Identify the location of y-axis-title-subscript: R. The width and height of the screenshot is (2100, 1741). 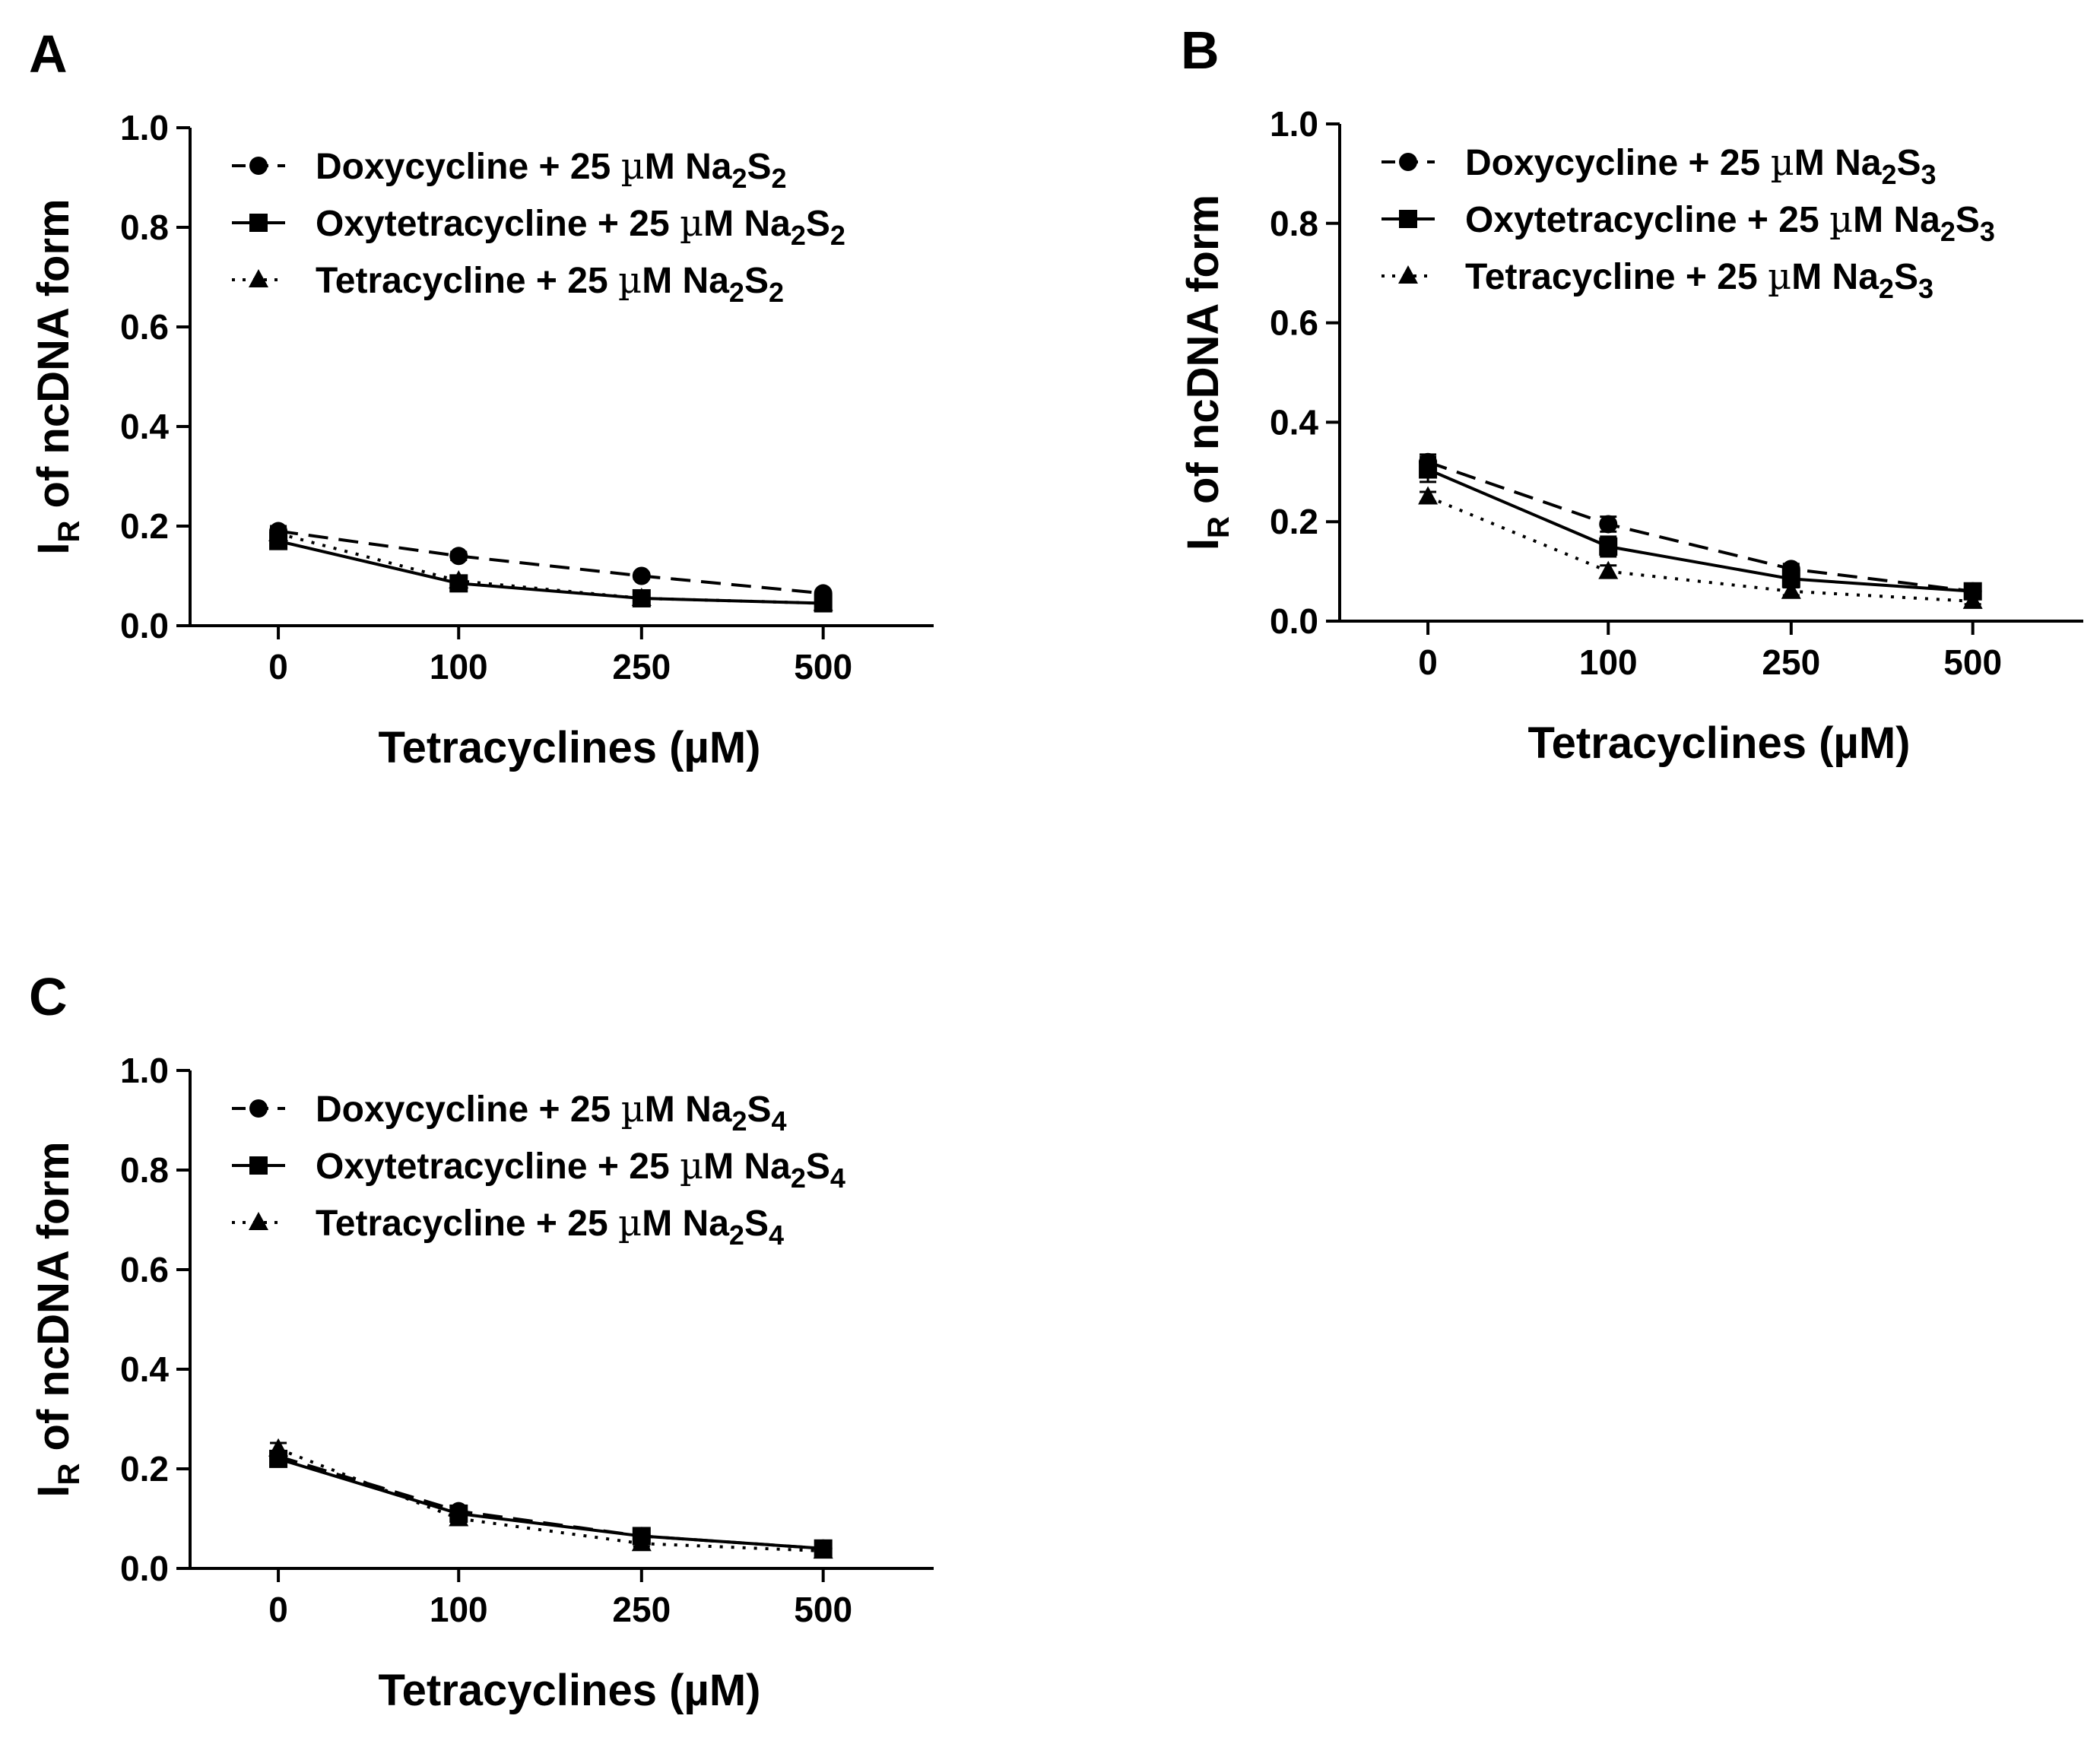
(69, 1474).